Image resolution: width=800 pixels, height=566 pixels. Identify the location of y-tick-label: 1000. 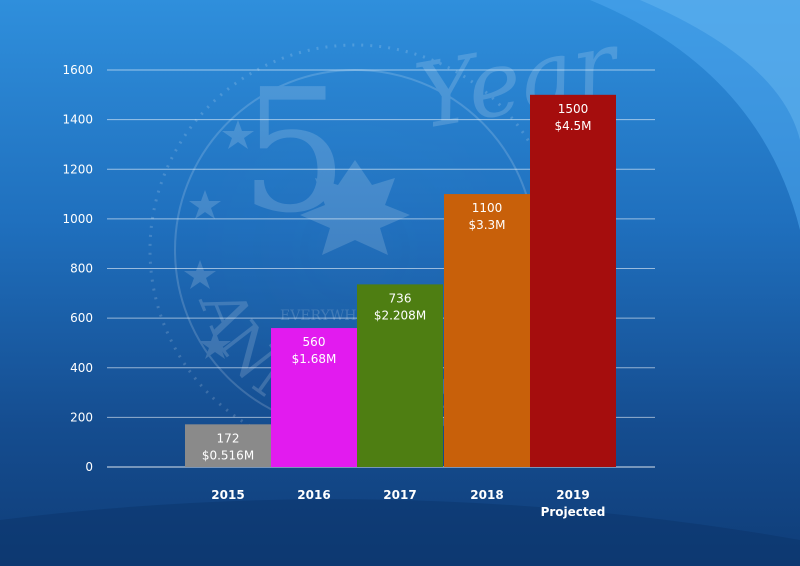
(77, 219).